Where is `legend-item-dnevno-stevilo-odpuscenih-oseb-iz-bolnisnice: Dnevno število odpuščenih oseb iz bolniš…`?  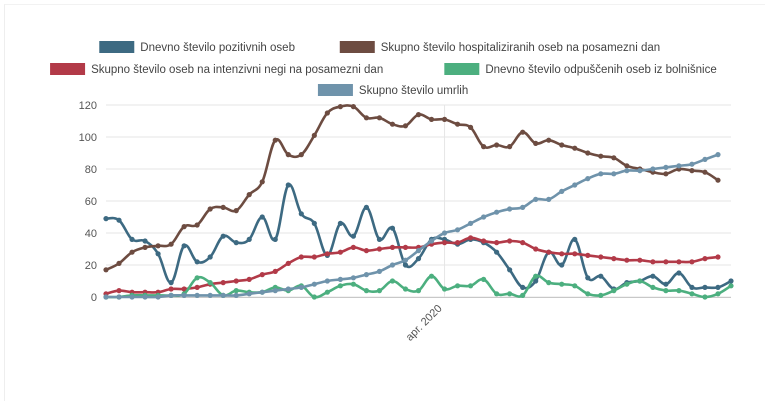 legend-item-dnevno-stevilo-odpuscenih-oseb-iz-bolnisnice: Dnevno število odpuščenih oseb iz bolniš… is located at coordinates (580, 69).